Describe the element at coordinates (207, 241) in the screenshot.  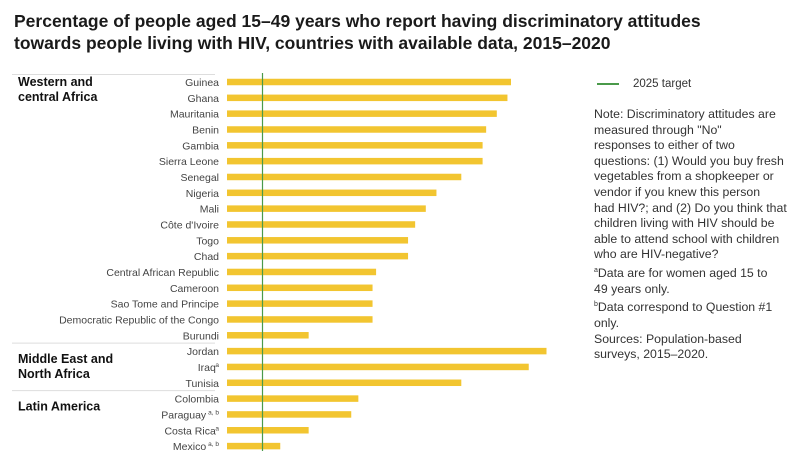
I see `category-label: Togo` at that location.